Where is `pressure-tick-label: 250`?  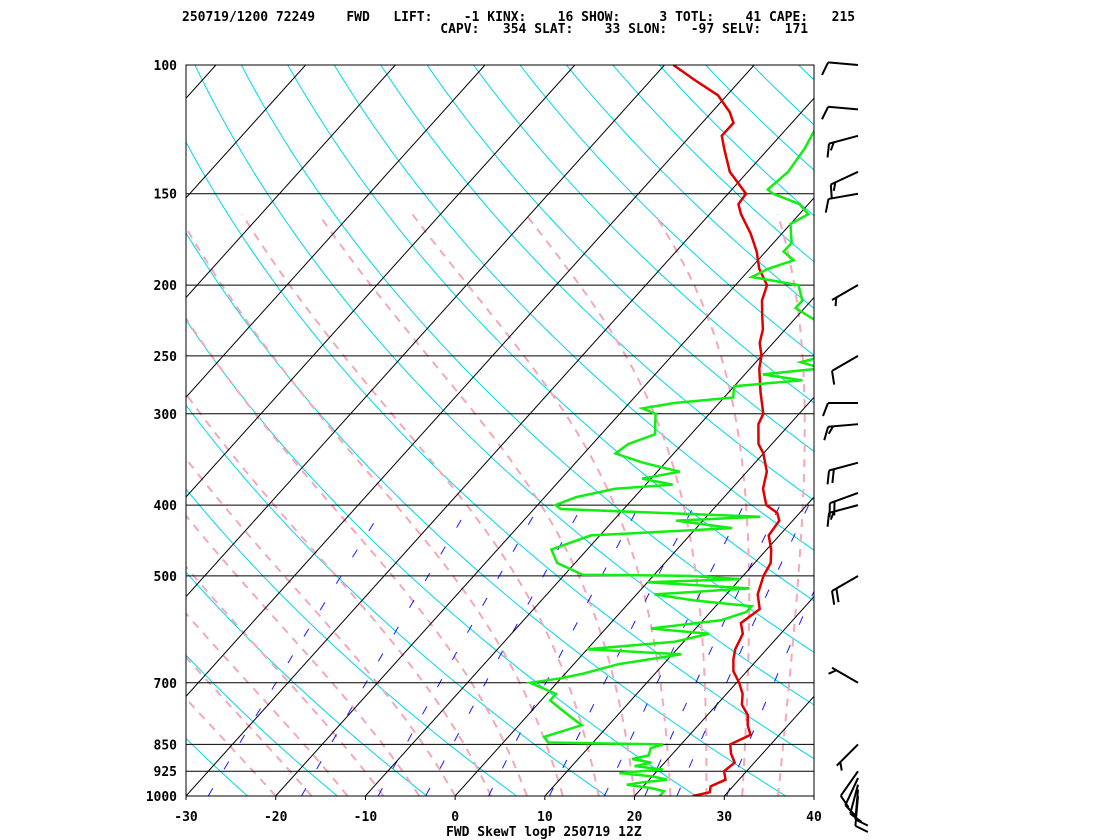 pressure-tick-label: 250 is located at coordinates (166, 357).